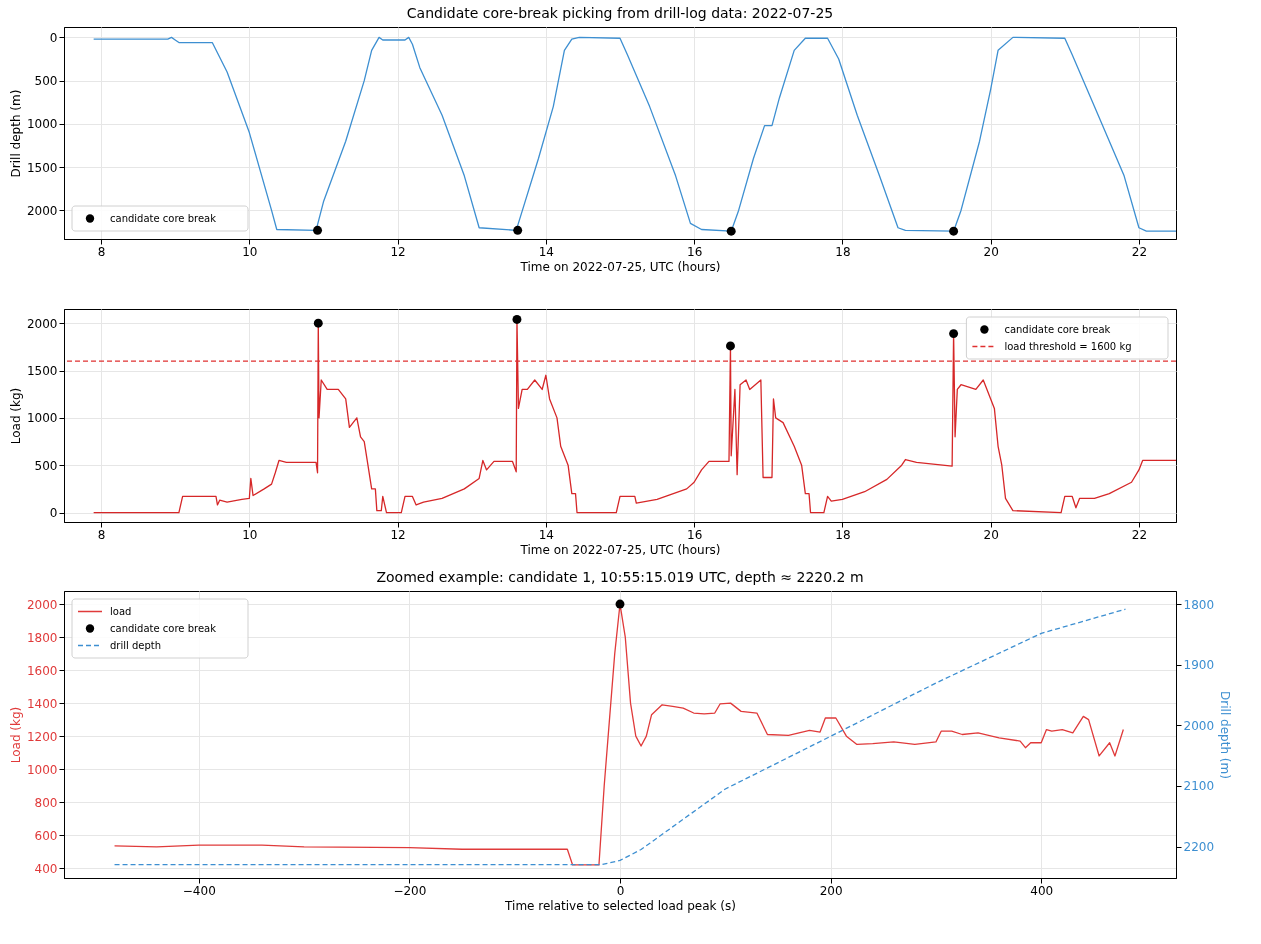 This screenshot has width=1261, height=944. Describe the element at coordinates (46, 835) in the screenshot. I see `y-tick-label: 600` at that location.